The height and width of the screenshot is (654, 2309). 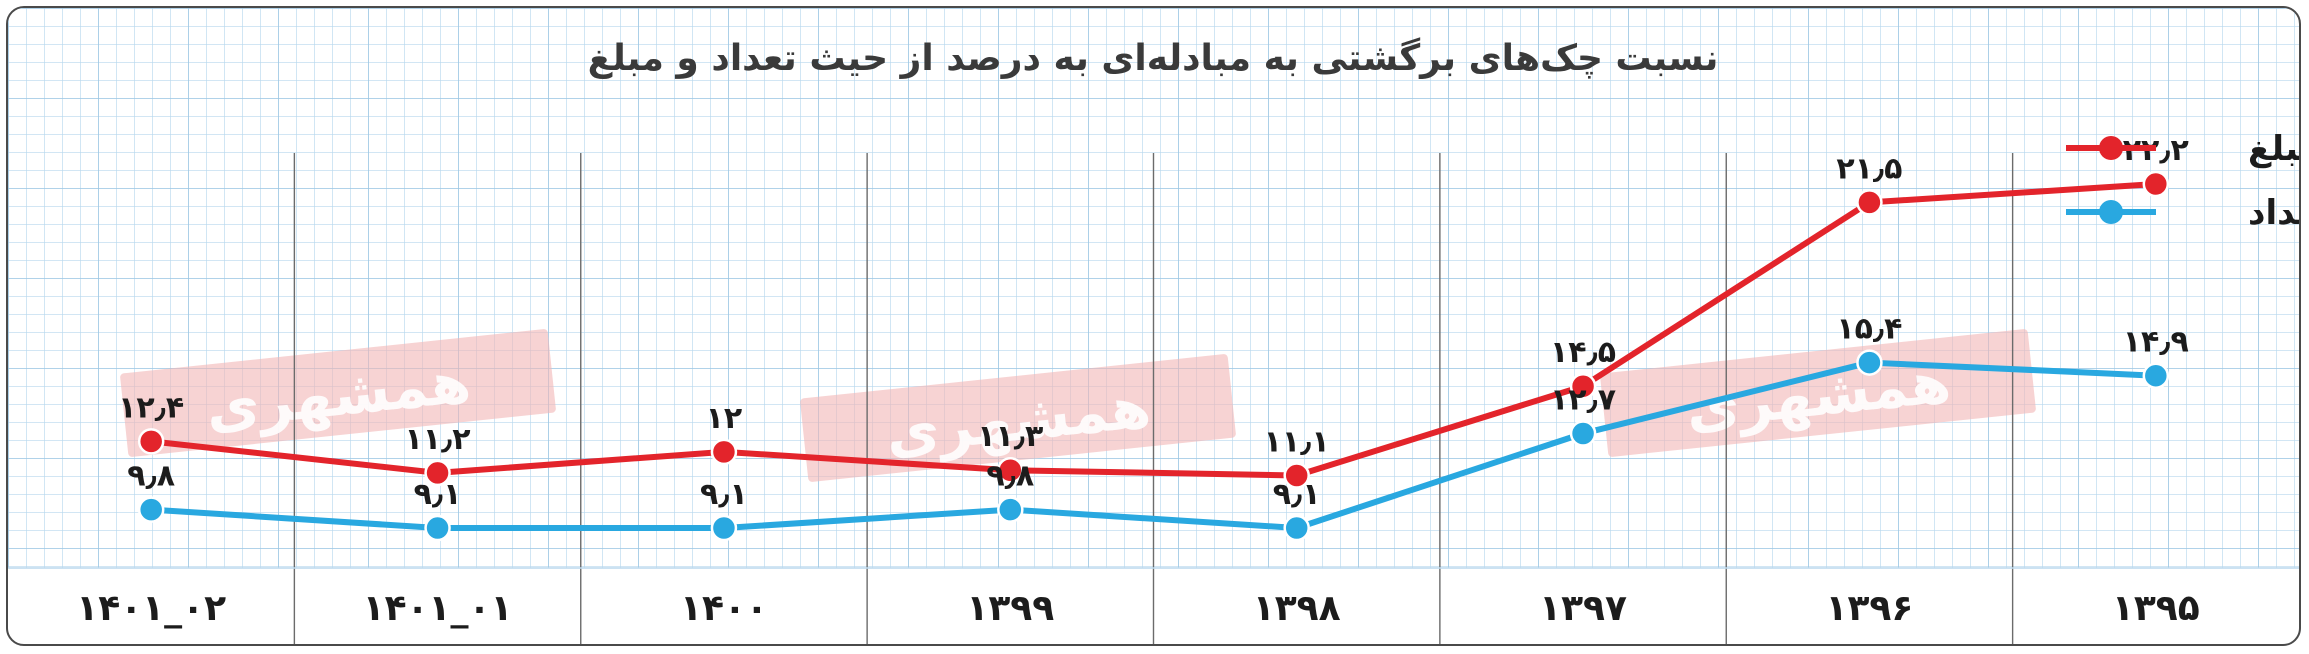 What do you see at coordinates (1297, 441) in the screenshot?
I see `data-label: ۱۱٫۱` at bounding box center [1297, 441].